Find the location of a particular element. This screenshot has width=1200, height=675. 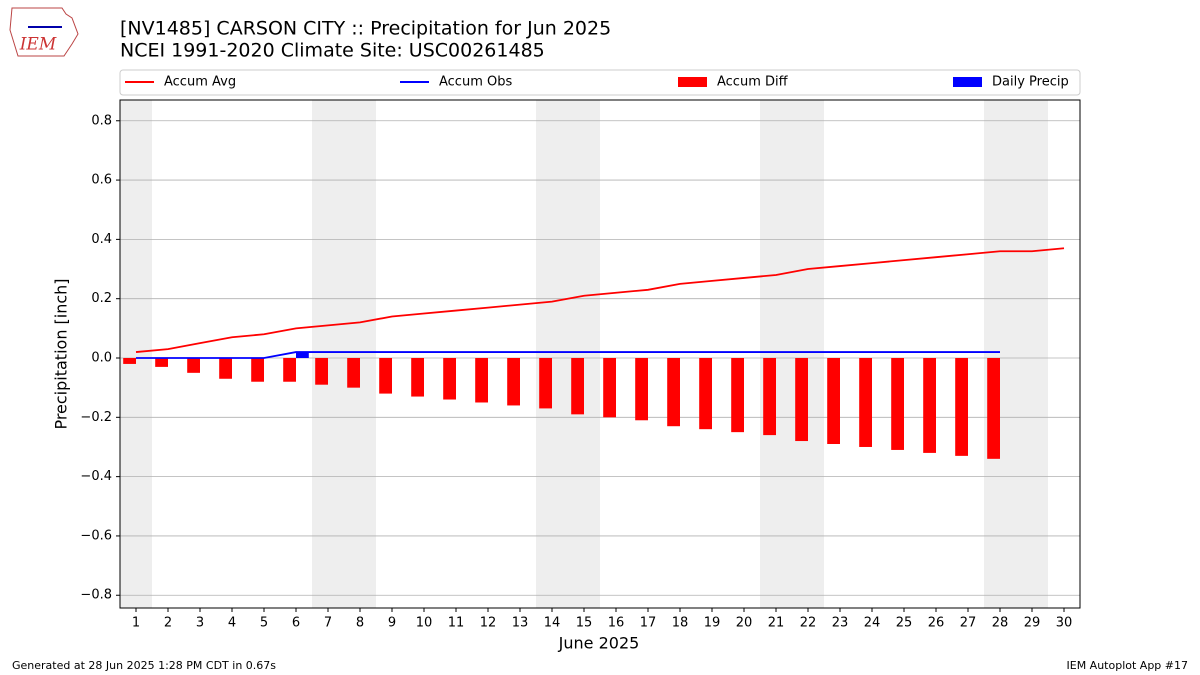

legend-label: Accum Diff is located at coordinates (753, 82).